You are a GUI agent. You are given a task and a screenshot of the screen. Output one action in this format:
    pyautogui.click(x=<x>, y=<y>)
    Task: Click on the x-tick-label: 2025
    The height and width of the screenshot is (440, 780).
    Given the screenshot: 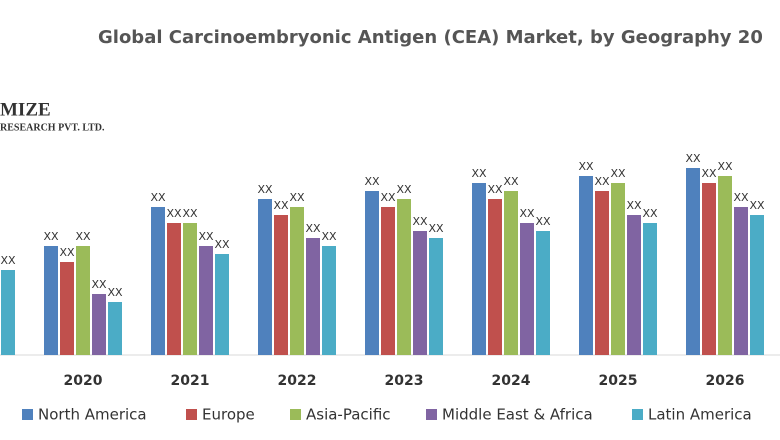 What is the action you would take?
    pyautogui.click(x=618, y=381)
    